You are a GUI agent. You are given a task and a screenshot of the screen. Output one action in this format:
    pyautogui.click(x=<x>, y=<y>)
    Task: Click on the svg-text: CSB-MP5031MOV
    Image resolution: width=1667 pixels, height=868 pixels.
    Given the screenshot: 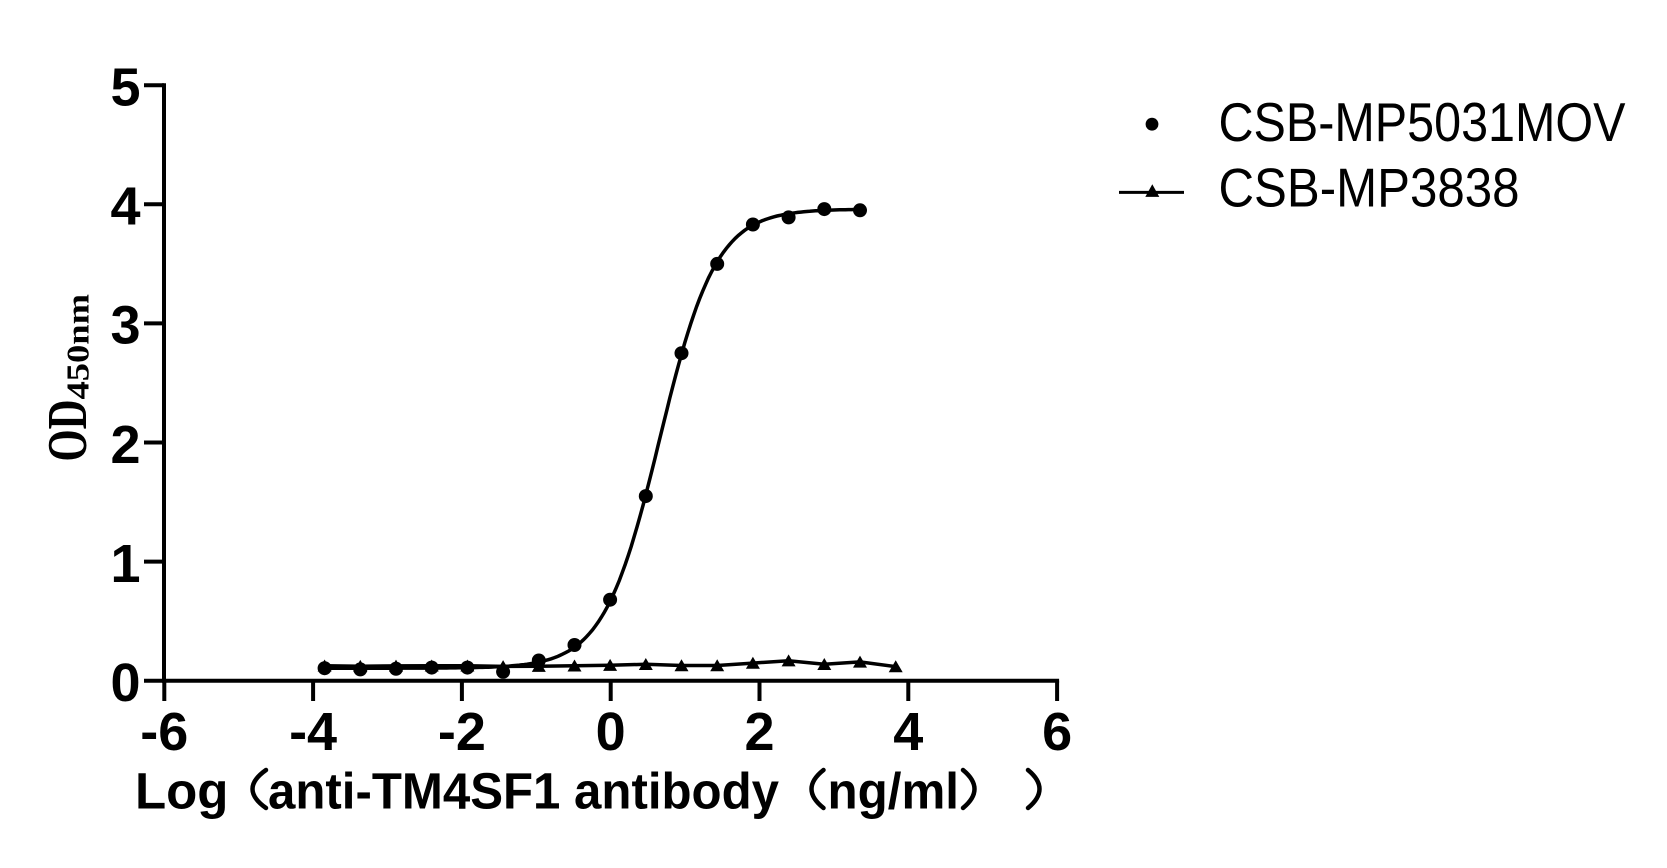 What is the action you would take?
    pyautogui.click(x=1422, y=122)
    